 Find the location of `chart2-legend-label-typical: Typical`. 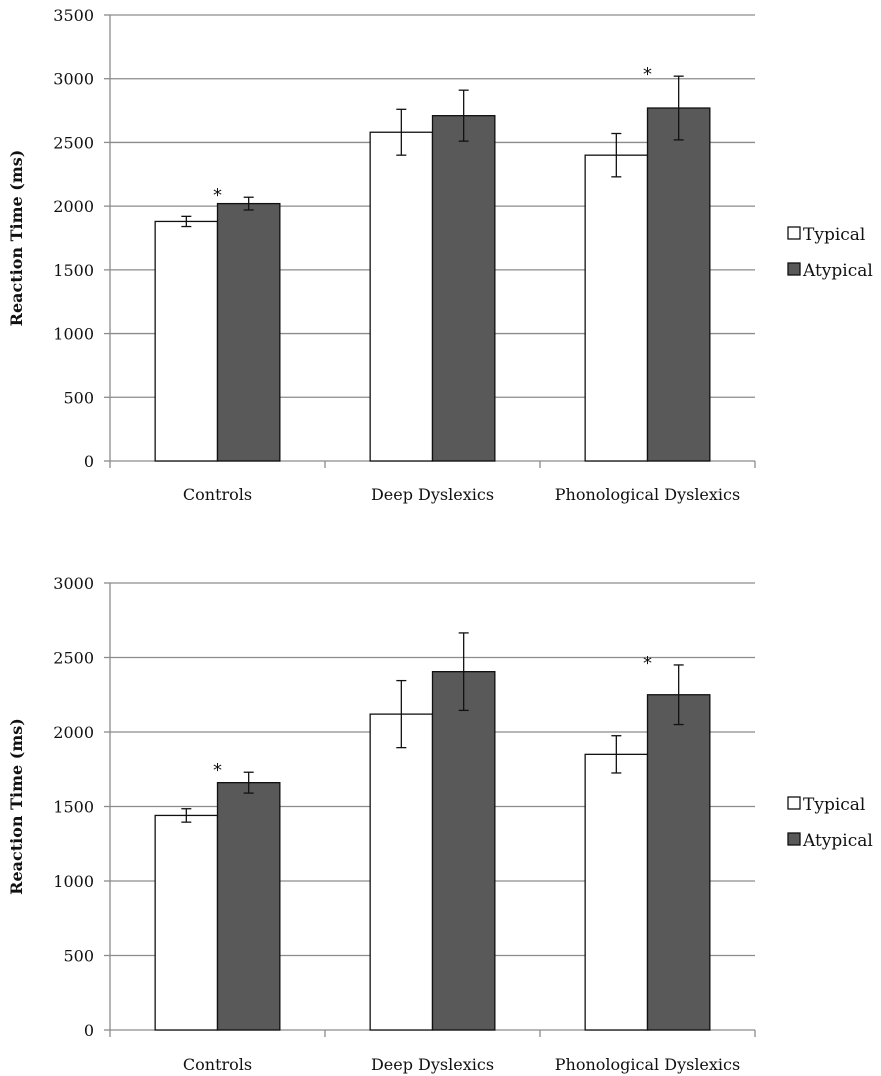

chart2-legend-label-typical: Typical is located at coordinates (834, 805).